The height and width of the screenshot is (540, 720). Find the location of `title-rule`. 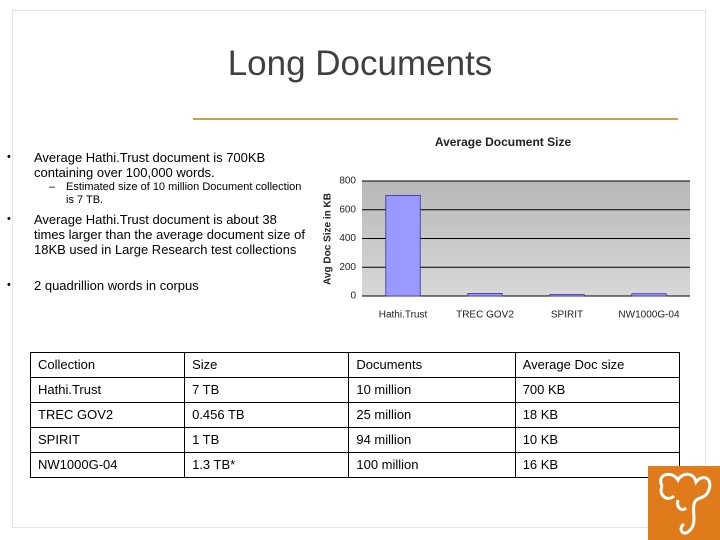

title-rule is located at coordinates (435, 119).